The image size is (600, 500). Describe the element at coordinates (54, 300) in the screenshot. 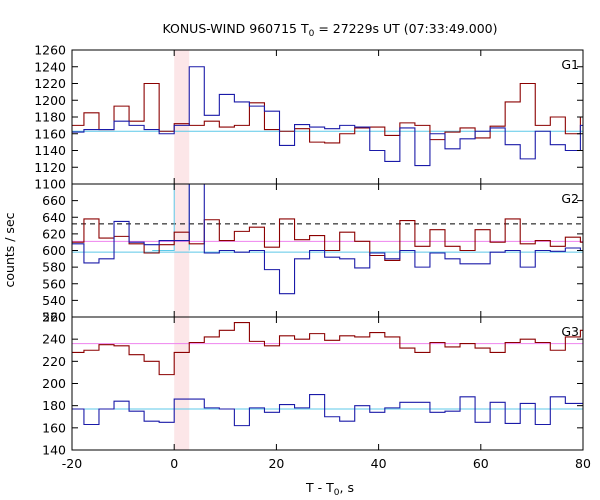

I see `y-tick-label: 540` at that location.